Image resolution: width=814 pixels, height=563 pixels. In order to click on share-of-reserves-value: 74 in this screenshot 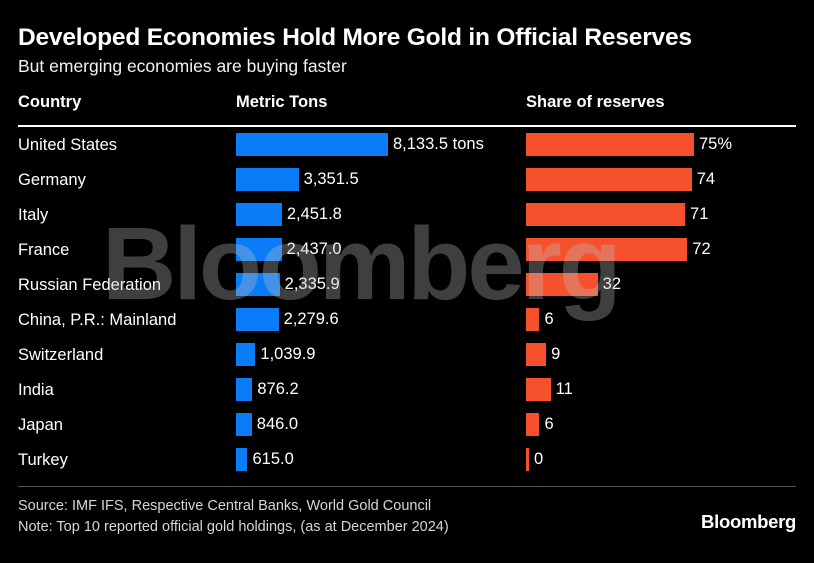, I will do `click(706, 179)`.